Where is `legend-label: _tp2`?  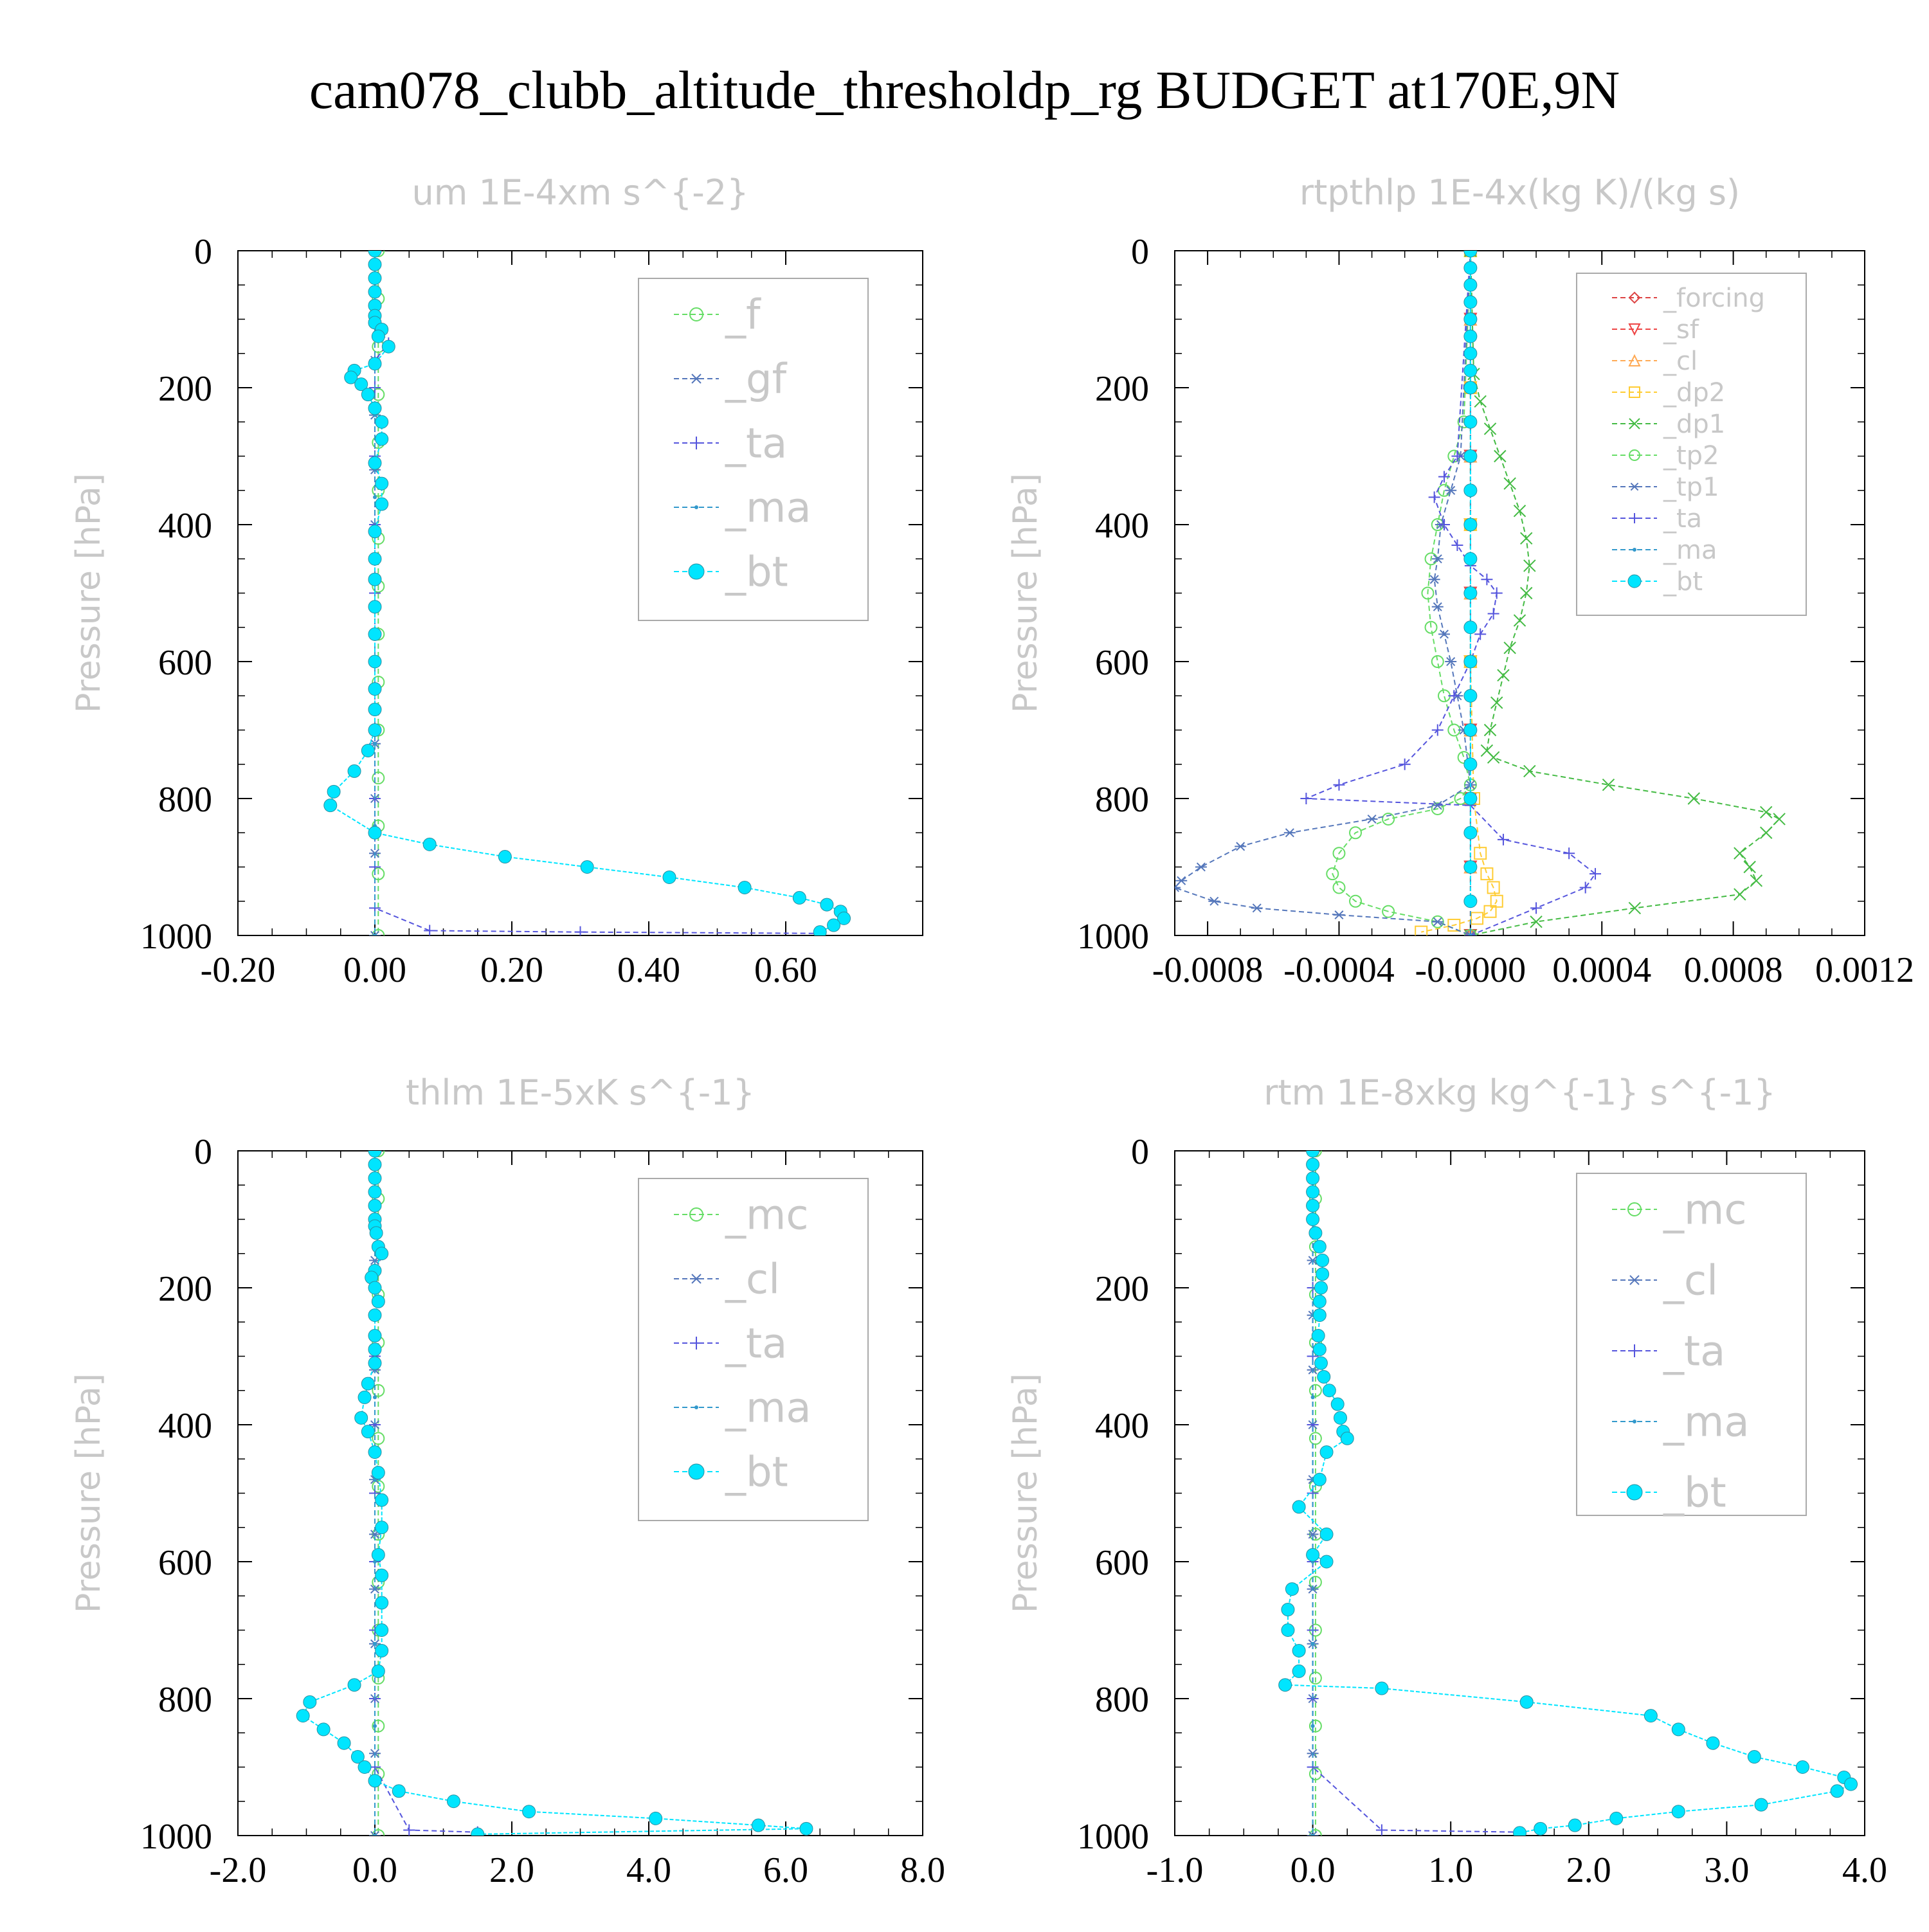
legend-label: _tp2 is located at coordinates (1691, 456).